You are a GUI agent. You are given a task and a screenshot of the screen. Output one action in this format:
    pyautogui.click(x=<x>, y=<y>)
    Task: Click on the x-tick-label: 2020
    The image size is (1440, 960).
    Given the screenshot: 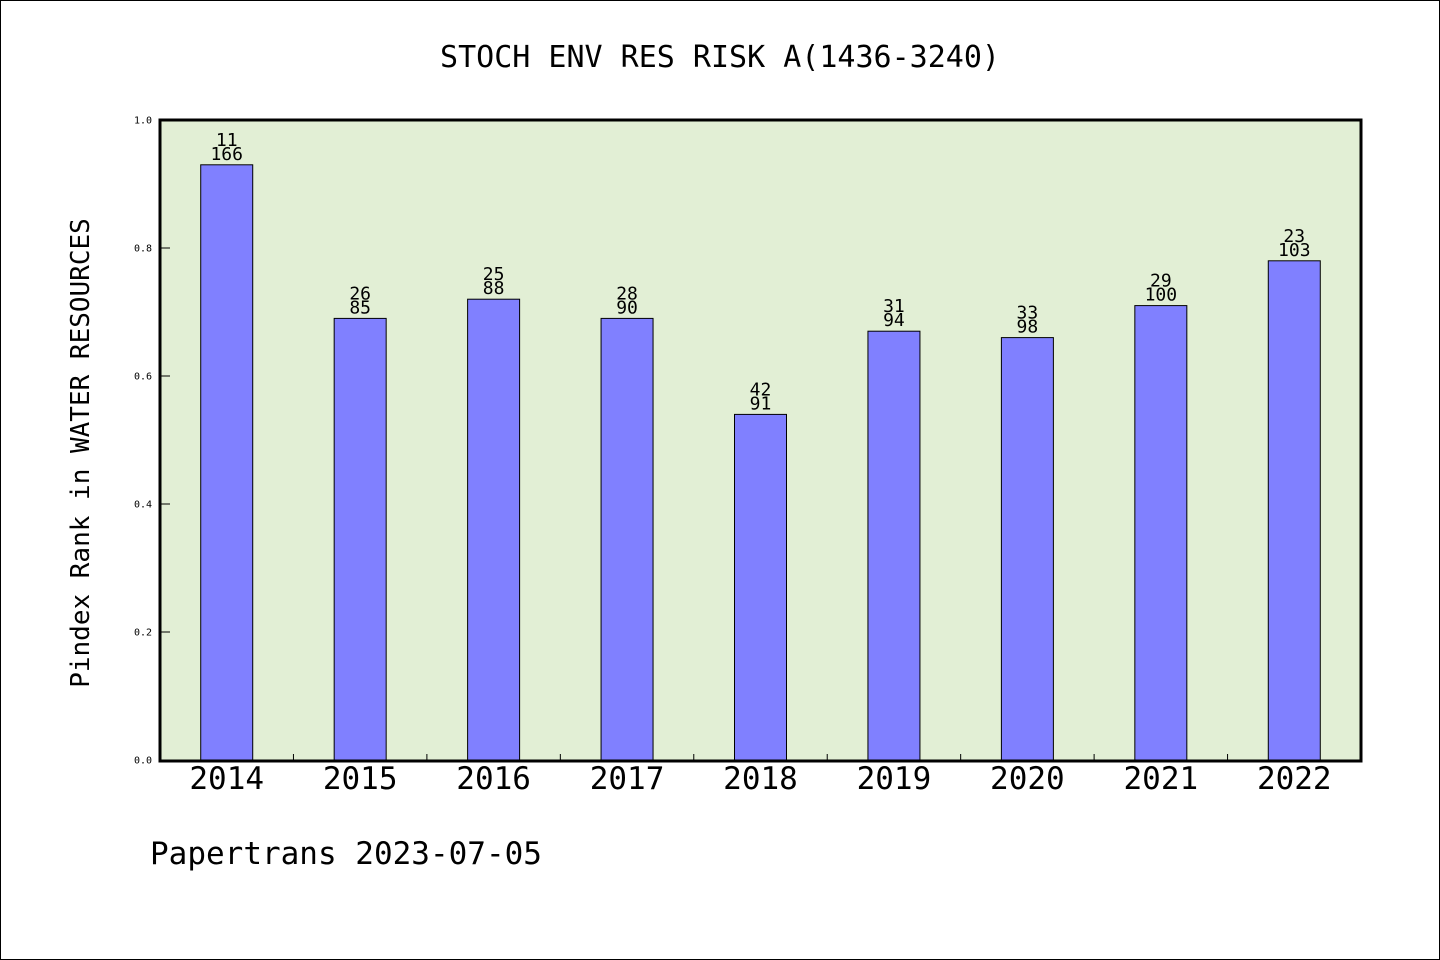 What is the action you would take?
    pyautogui.click(x=1027, y=779)
    